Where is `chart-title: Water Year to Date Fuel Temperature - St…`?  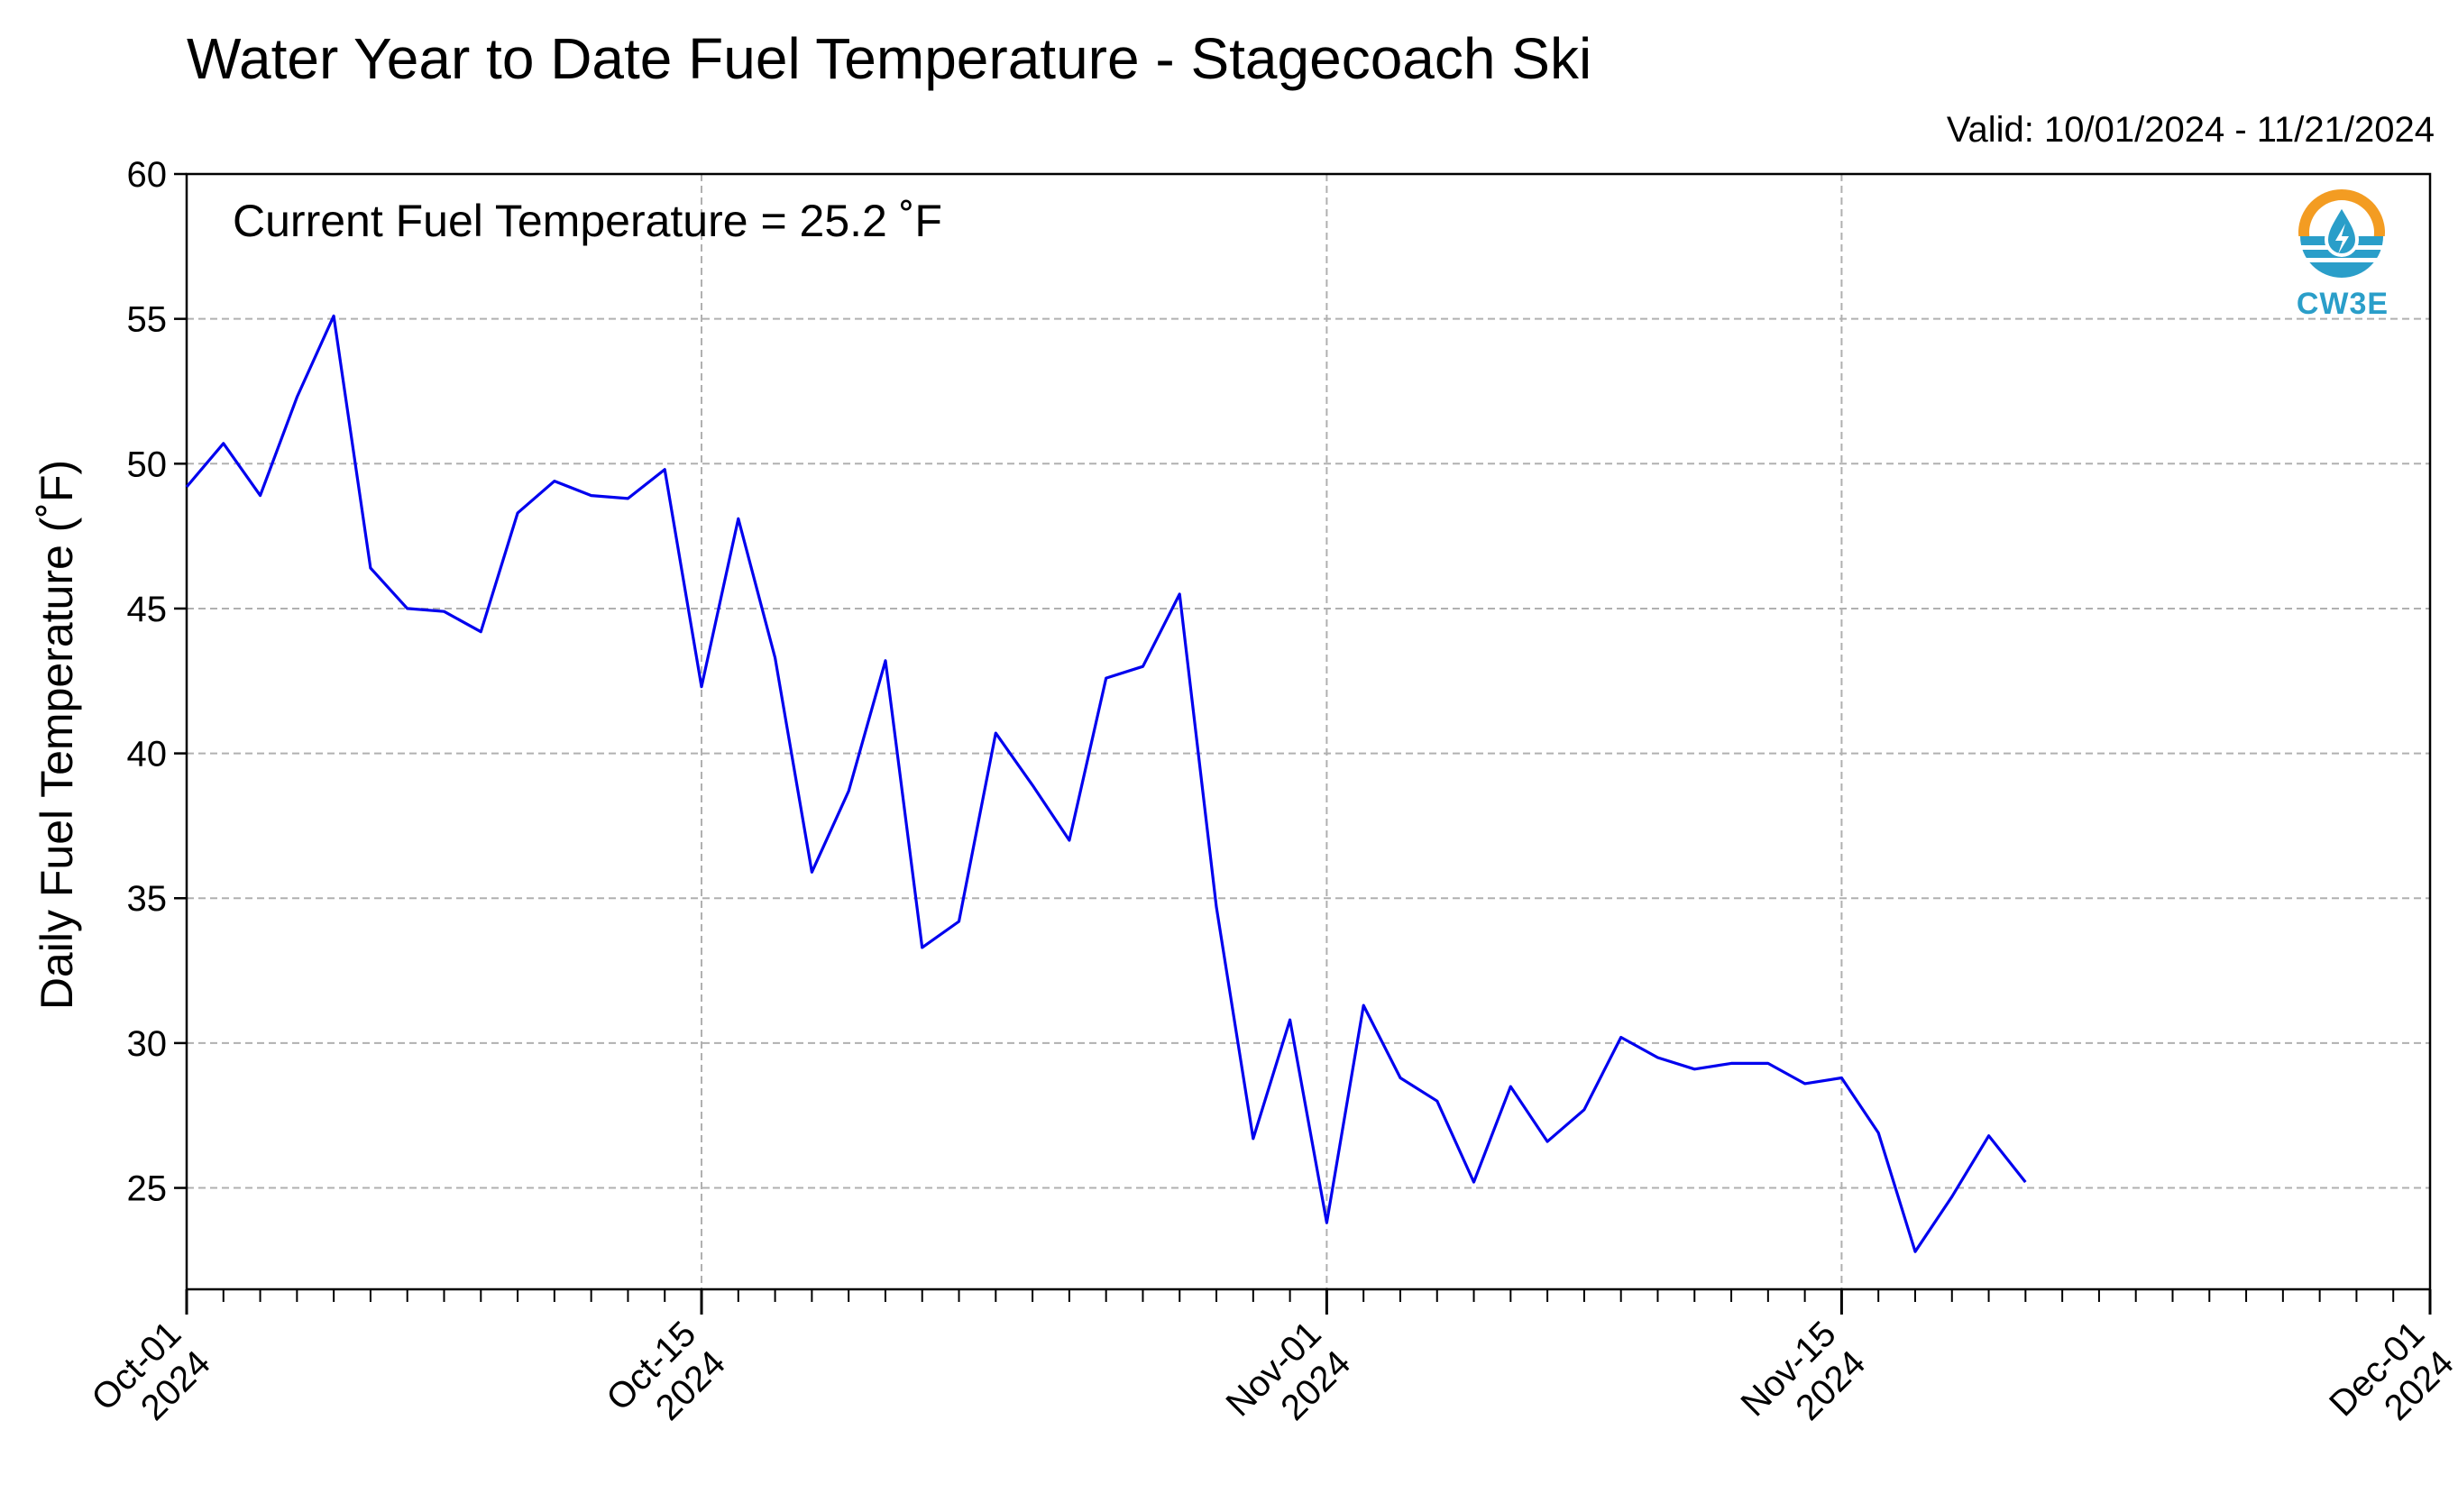
chart-title: Water Year to Date Fuel Temperature - St… is located at coordinates (889, 58).